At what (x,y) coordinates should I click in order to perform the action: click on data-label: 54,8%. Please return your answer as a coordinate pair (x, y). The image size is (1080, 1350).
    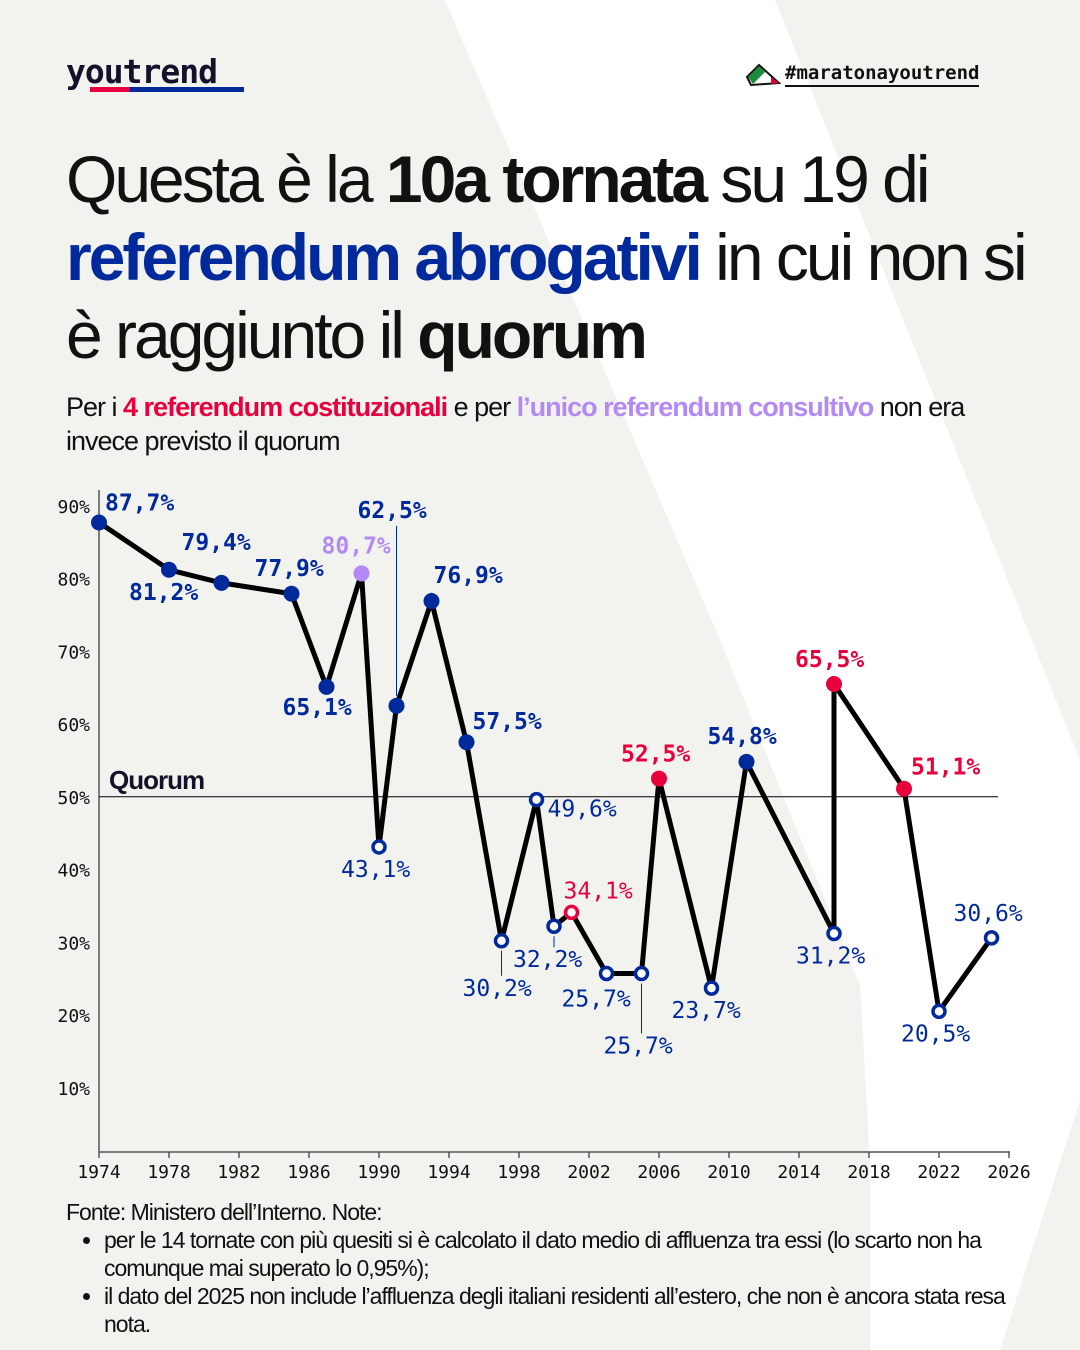
    Looking at the image, I should click on (742, 737).